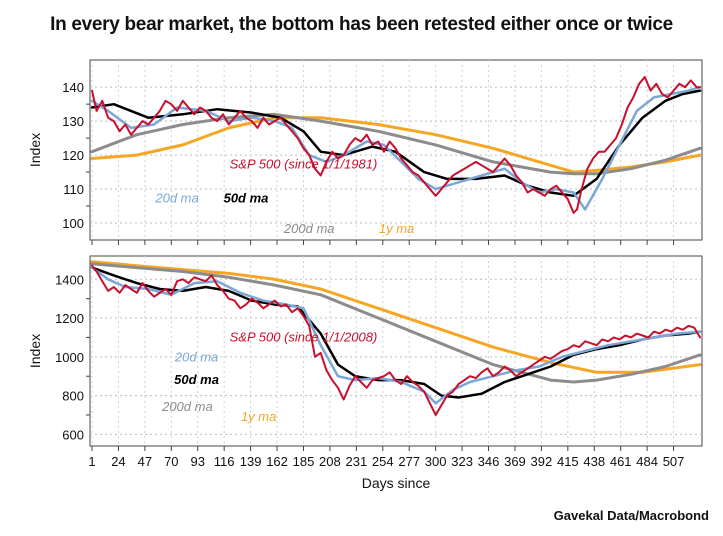 Image resolution: width=723 pixels, height=536 pixels. I want to click on series-line-ma1y, so click(396, 145).